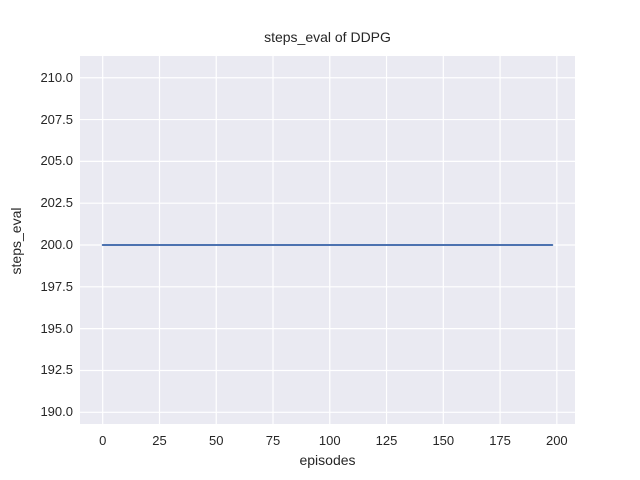 The image size is (640, 480). I want to click on y-tick-label: 190.0, so click(56, 412).